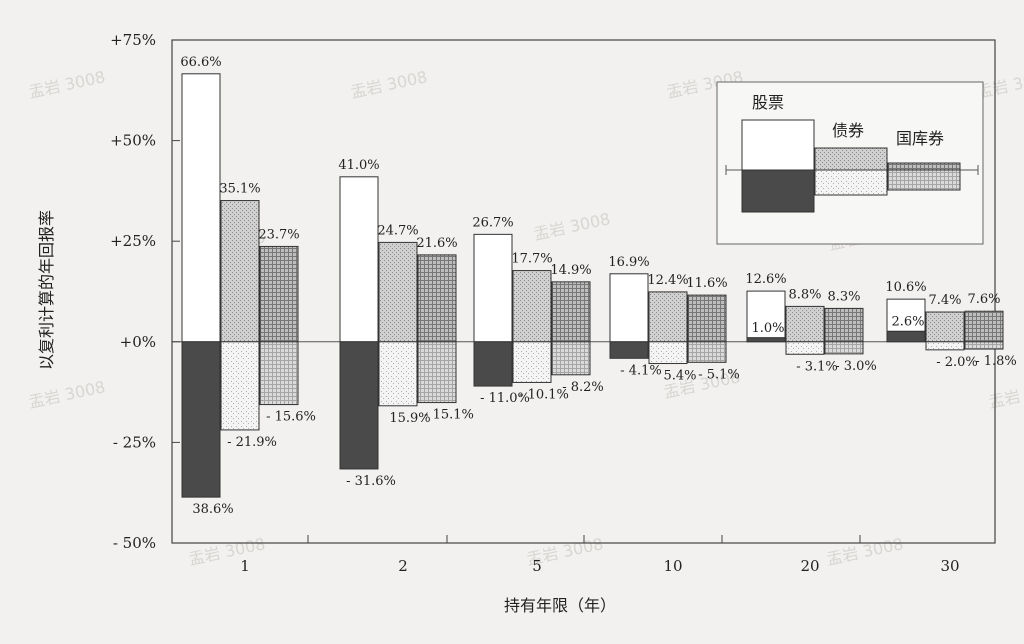 Image resolution: width=1024 pixels, height=644 pixels. What do you see at coordinates (492, 222) in the screenshot?
I see `max-value-label: 26.7%` at bounding box center [492, 222].